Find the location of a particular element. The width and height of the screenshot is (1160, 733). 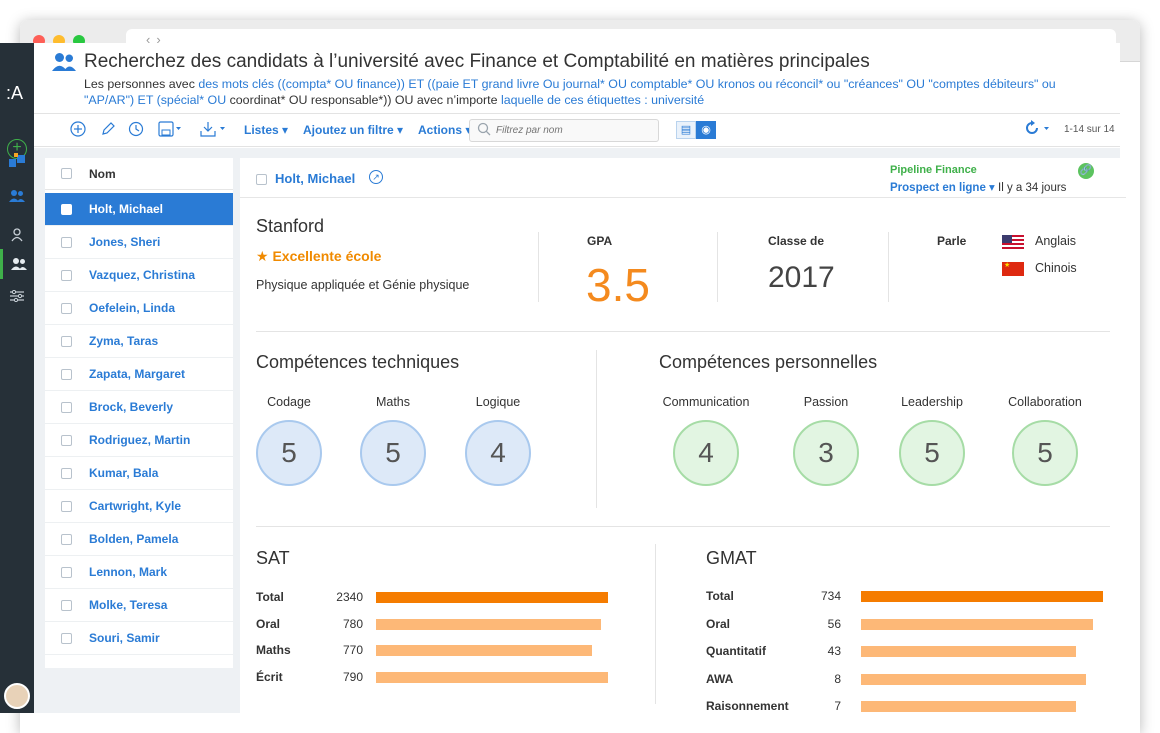

sat-title: SAT is located at coordinates (273, 558).